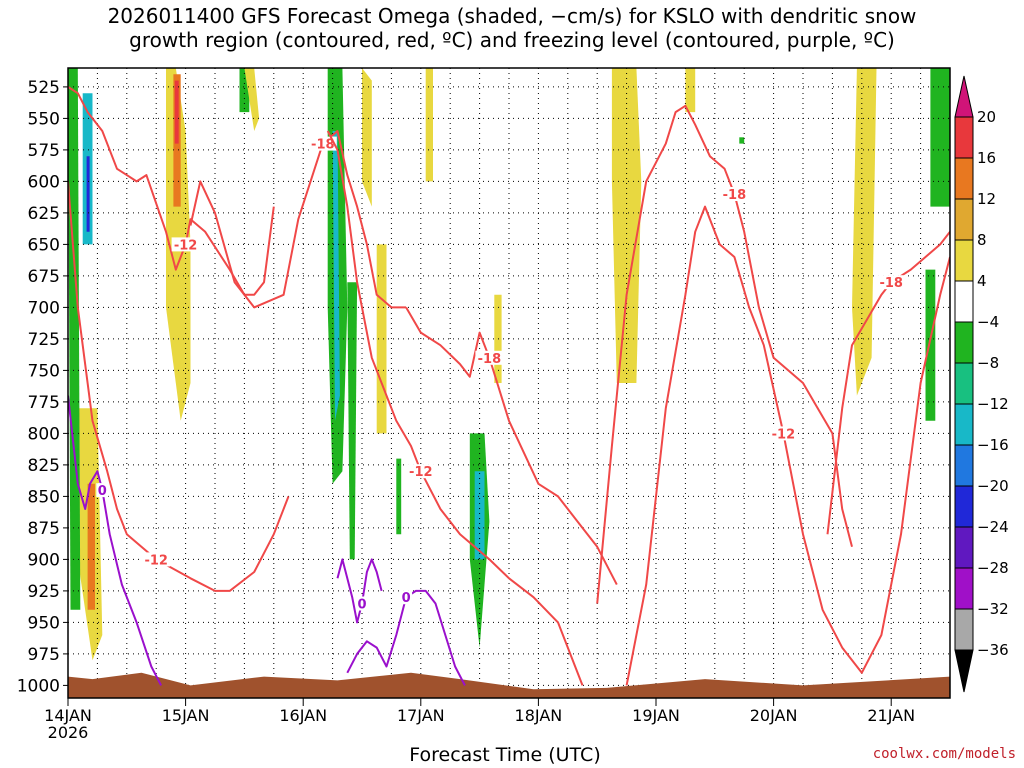  I want to click on y-tick-label-6: 675, so click(44, 277).